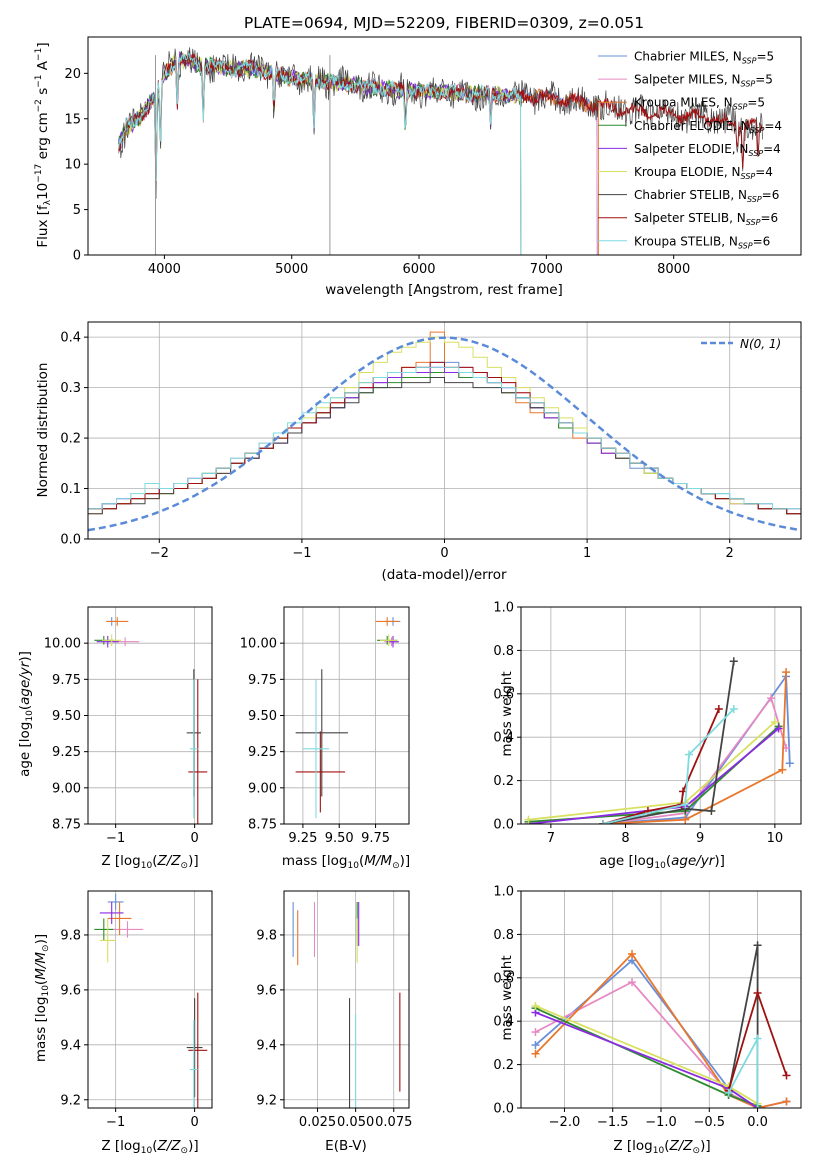 The height and width of the screenshot is (1170, 819). What do you see at coordinates (703, 81) in the screenshot?
I see `legend-label-sm: Salpeter MILES, NSSP=5` at bounding box center [703, 81].